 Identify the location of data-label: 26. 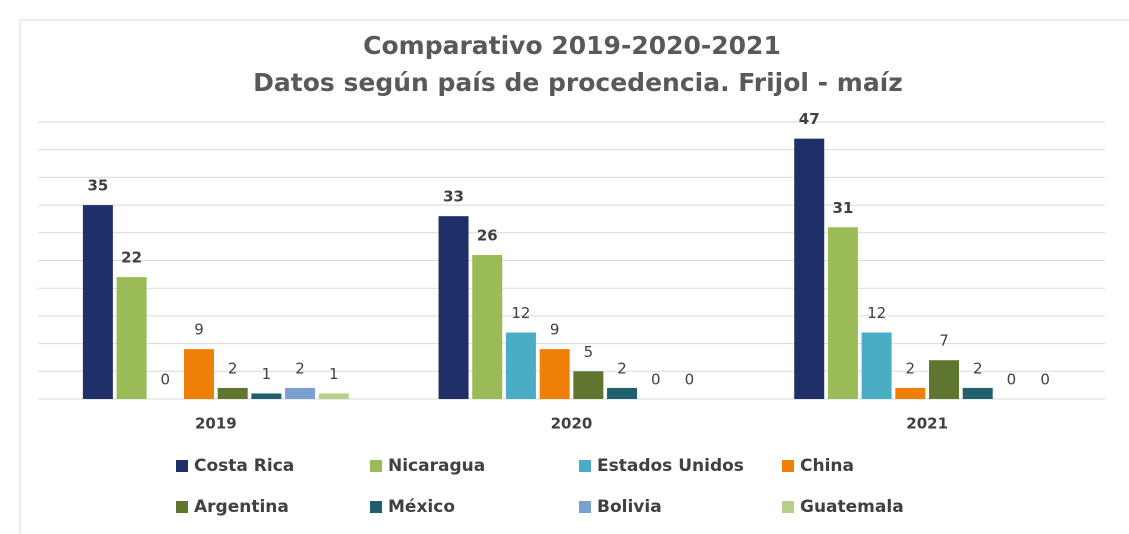
(487, 235).